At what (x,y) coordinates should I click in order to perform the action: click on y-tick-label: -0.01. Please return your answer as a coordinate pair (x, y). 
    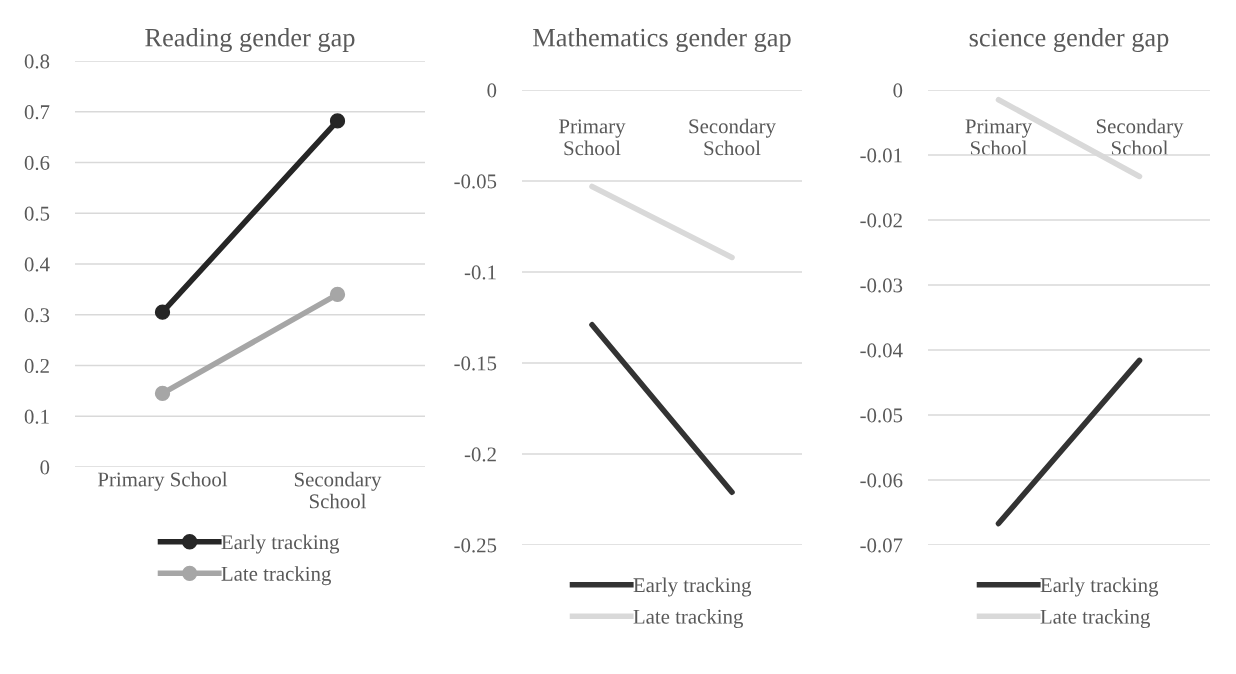
    Looking at the image, I should click on (881, 155).